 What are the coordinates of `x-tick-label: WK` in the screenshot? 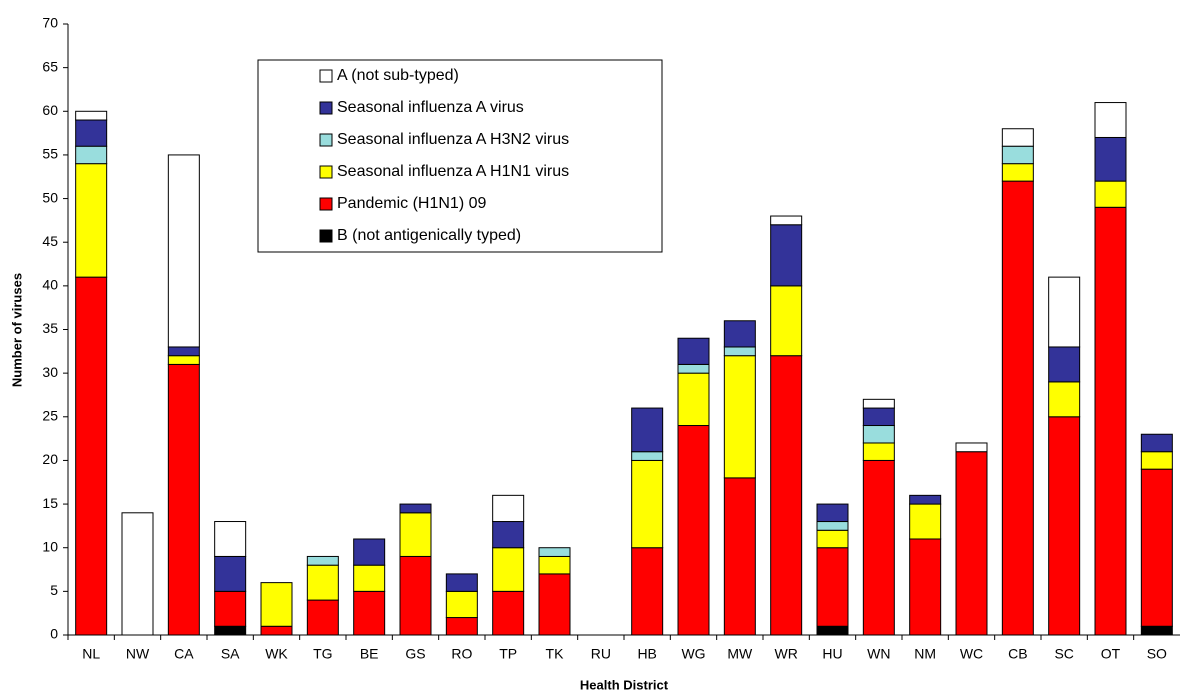 It's located at (276, 654).